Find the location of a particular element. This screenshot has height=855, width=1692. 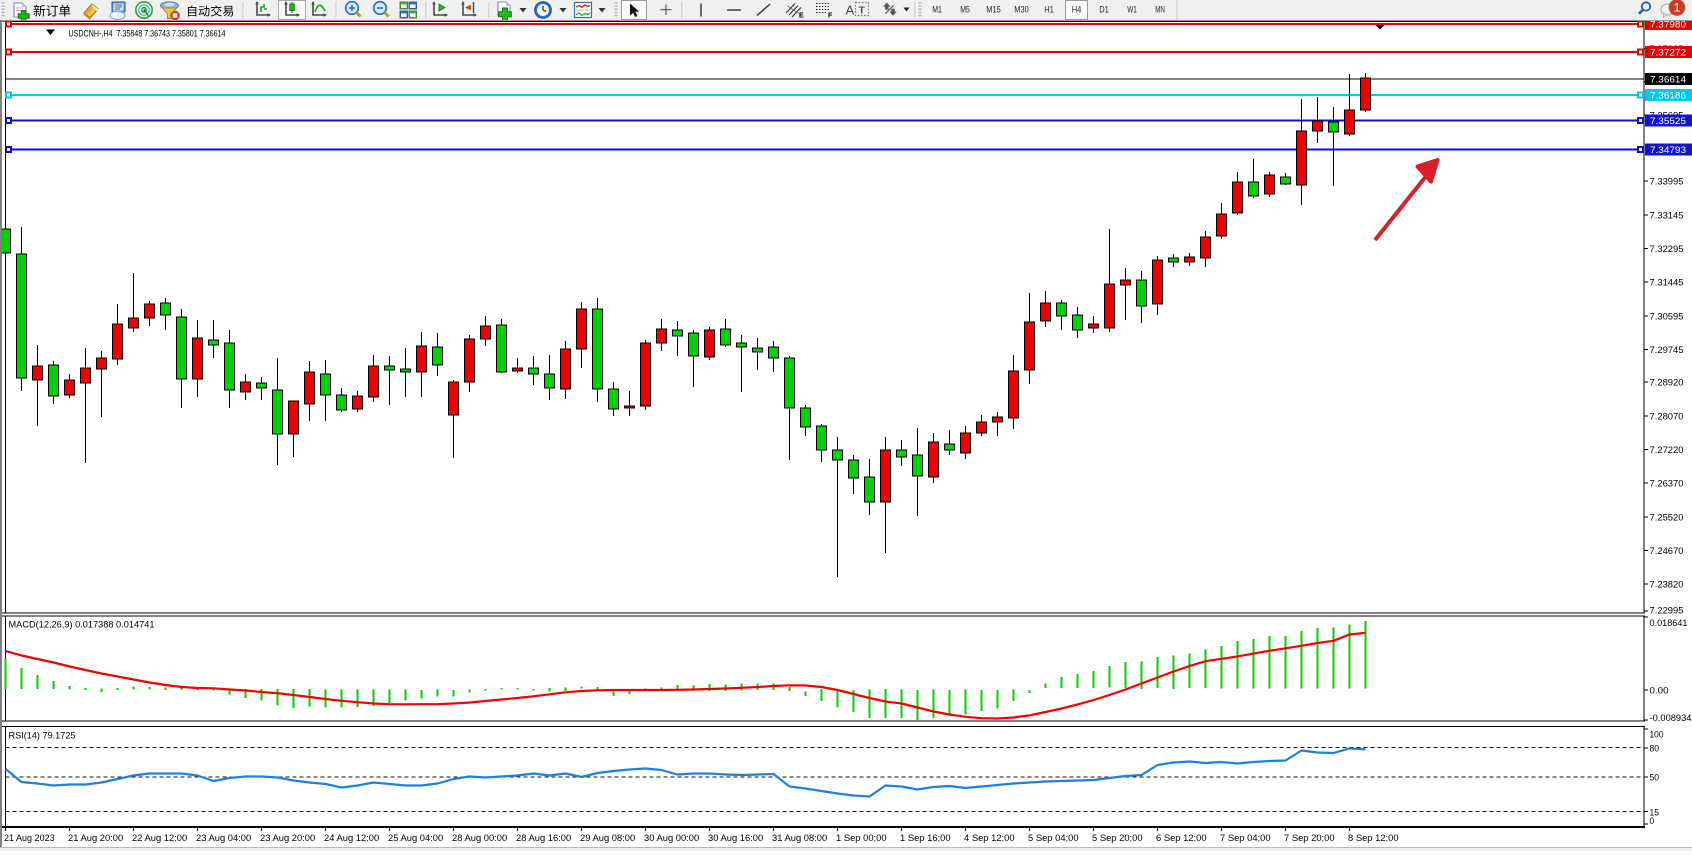

svg-text: 7 Sep 04:00 is located at coordinates (1245, 838).